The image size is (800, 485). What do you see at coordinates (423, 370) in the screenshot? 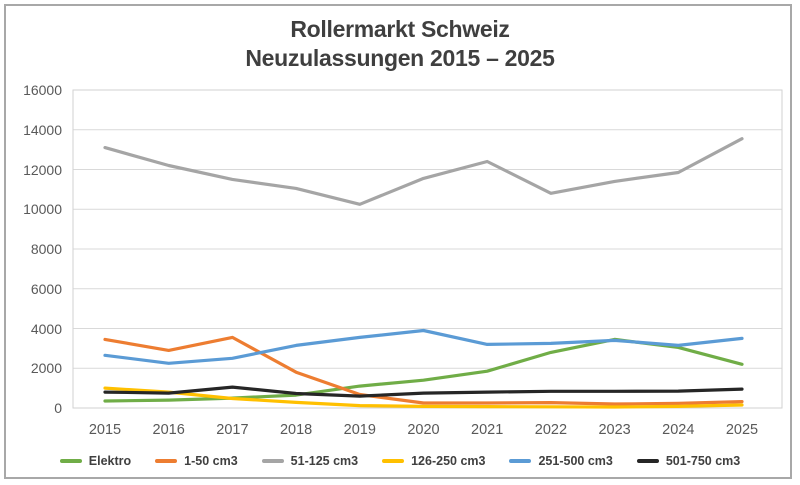
I see `line-series-1-50-cm3` at bounding box center [423, 370].